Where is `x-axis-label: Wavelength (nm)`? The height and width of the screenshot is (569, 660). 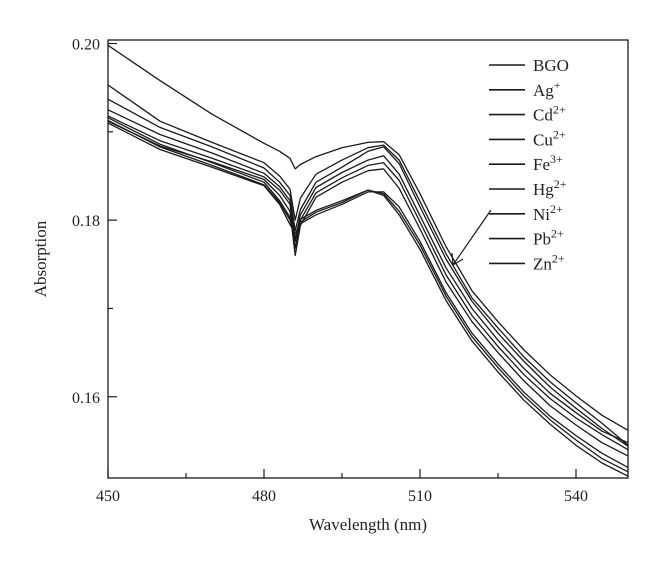 x-axis-label: Wavelength (nm) is located at coordinates (368, 524).